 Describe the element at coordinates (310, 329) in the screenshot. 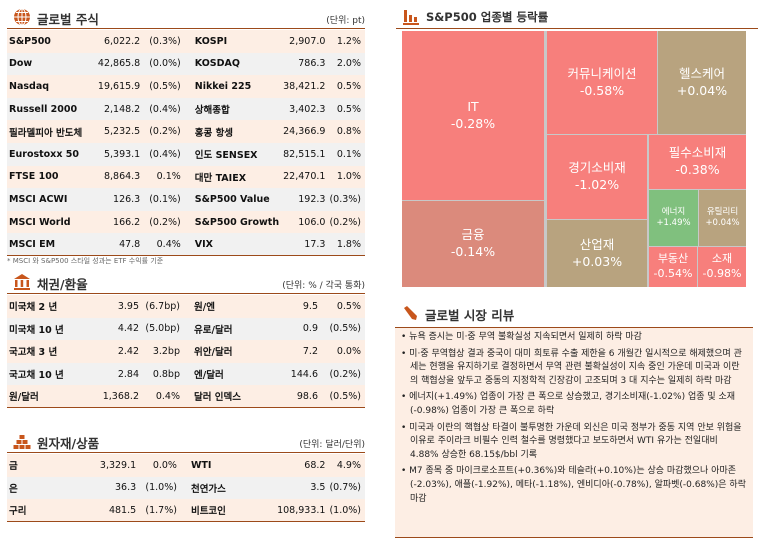

I see `value-cell: 0.9` at that location.